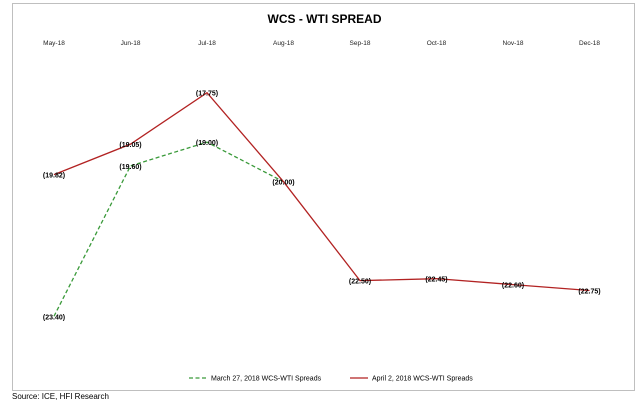  What do you see at coordinates (54, 176) in the screenshot?
I see `data-label: (19.82)` at bounding box center [54, 176].